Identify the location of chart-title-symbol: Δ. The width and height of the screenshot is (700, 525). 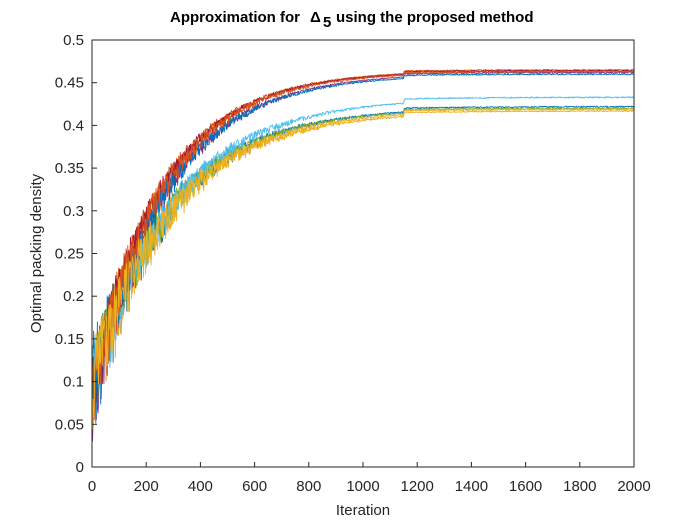
(315, 17).